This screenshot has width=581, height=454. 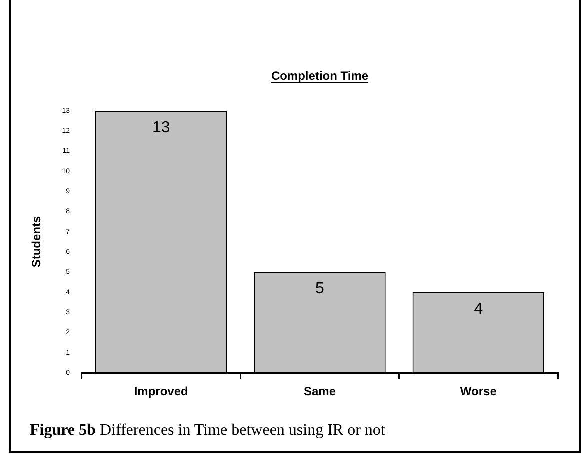 What do you see at coordinates (320, 289) in the screenshot?
I see `data-label: 5` at bounding box center [320, 289].